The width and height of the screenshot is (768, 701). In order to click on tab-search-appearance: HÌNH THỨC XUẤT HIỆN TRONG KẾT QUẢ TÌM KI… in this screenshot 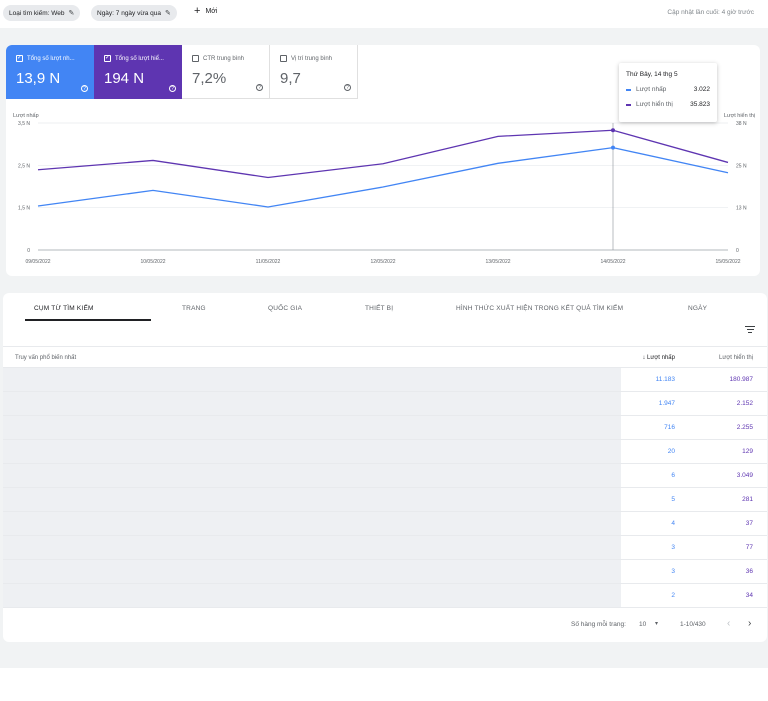, I will do `click(540, 308)`.